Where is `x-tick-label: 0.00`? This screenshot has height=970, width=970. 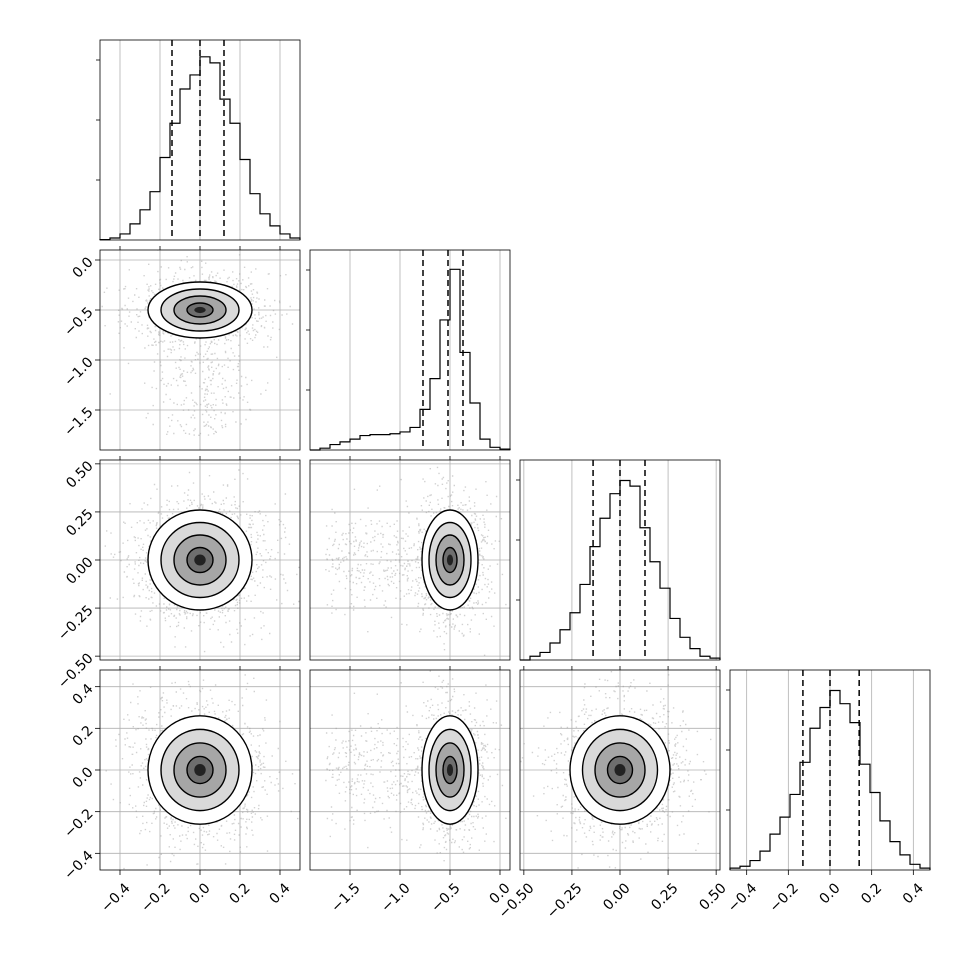 x-tick-label: 0.00 is located at coordinates (616, 896).